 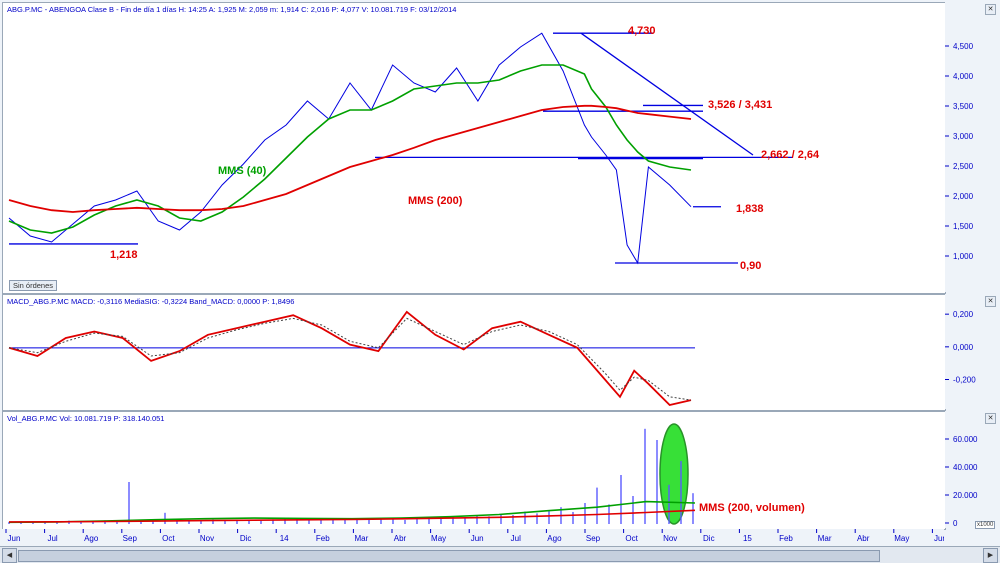 What do you see at coordinates (963, 106) in the screenshot?
I see `price-y-tick-label: 3,500` at bounding box center [963, 106].